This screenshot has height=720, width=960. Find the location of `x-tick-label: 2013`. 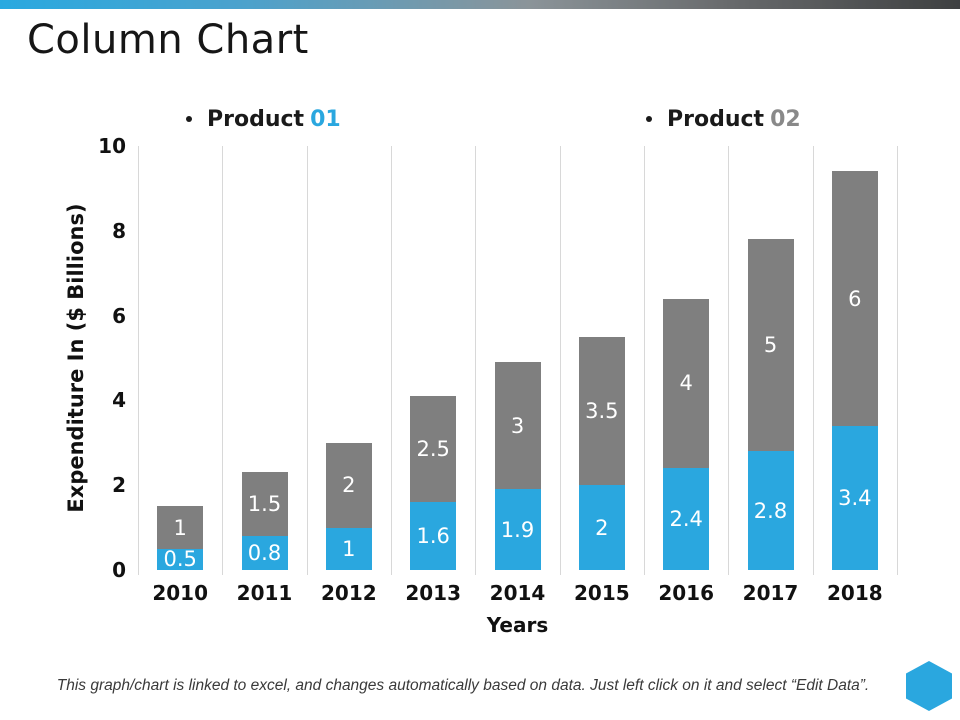

x-tick-label: 2013 is located at coordinates (433, 593).